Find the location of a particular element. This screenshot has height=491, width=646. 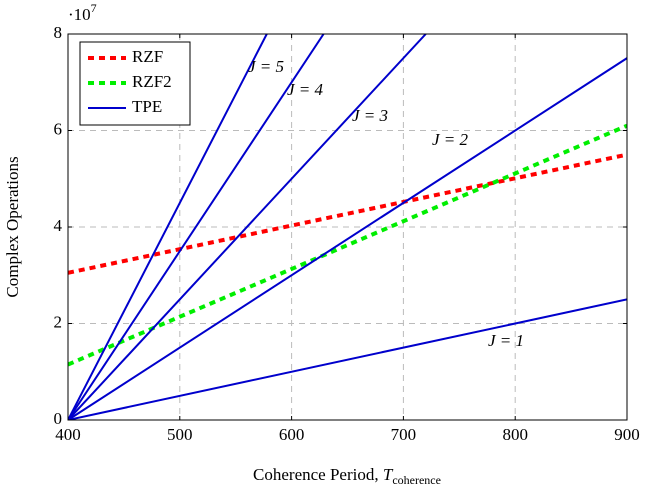

x-axis-label: Coherence Period, Tcoherence is located at coordinates (347, 476).